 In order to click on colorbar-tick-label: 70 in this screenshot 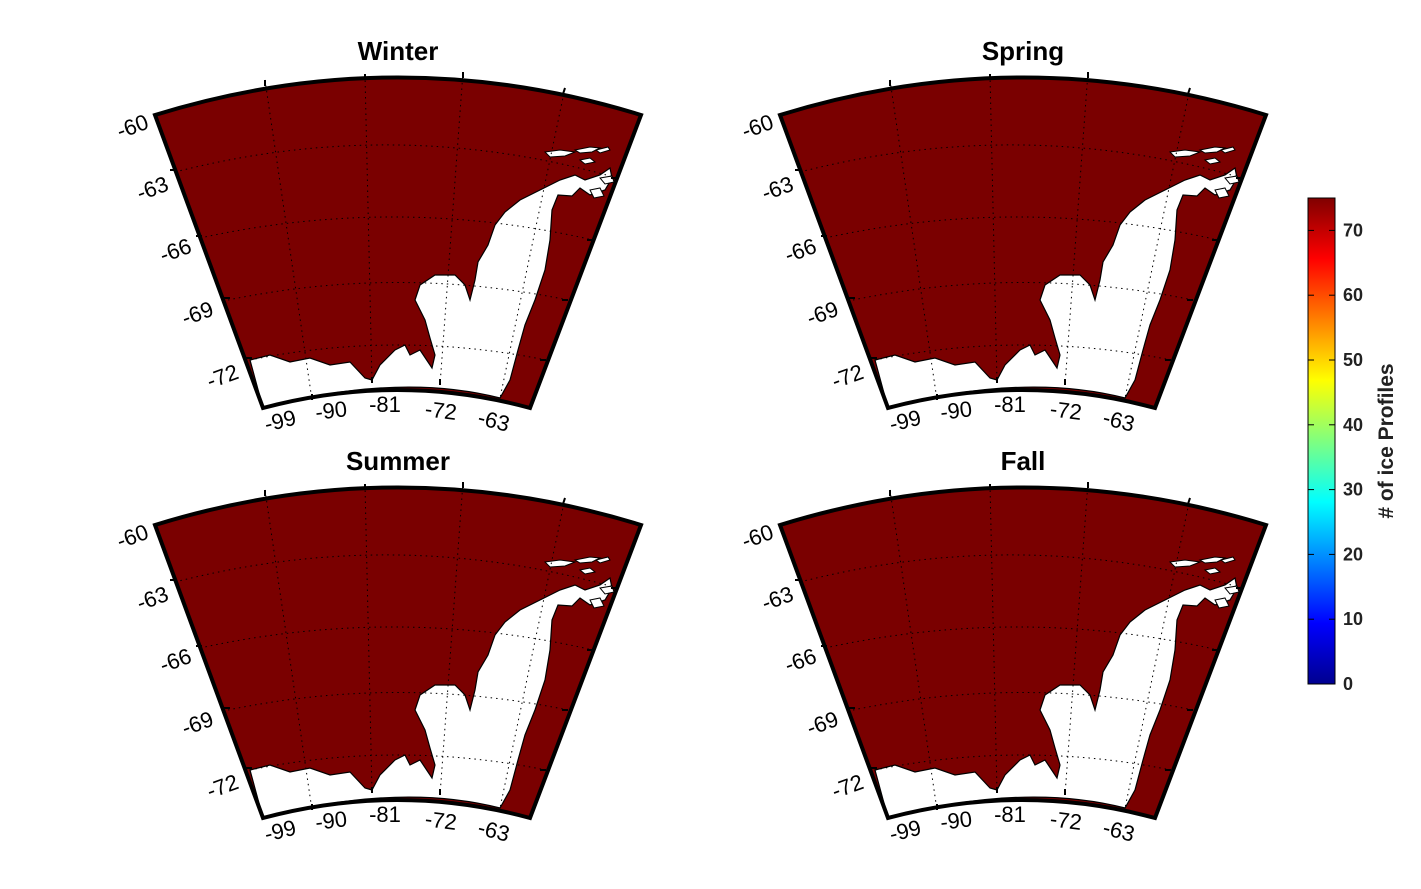, I will do `click(1353, 230)`.